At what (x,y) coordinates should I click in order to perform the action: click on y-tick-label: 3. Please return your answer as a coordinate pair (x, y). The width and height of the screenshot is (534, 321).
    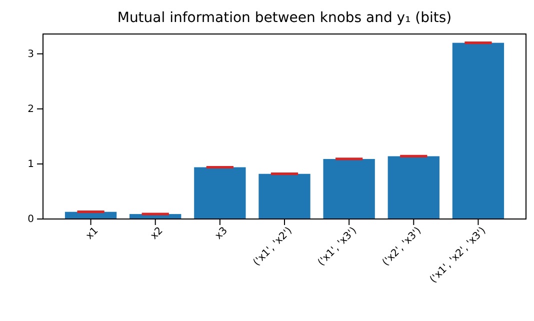
    Looking at the image, I should click on (31, 54).